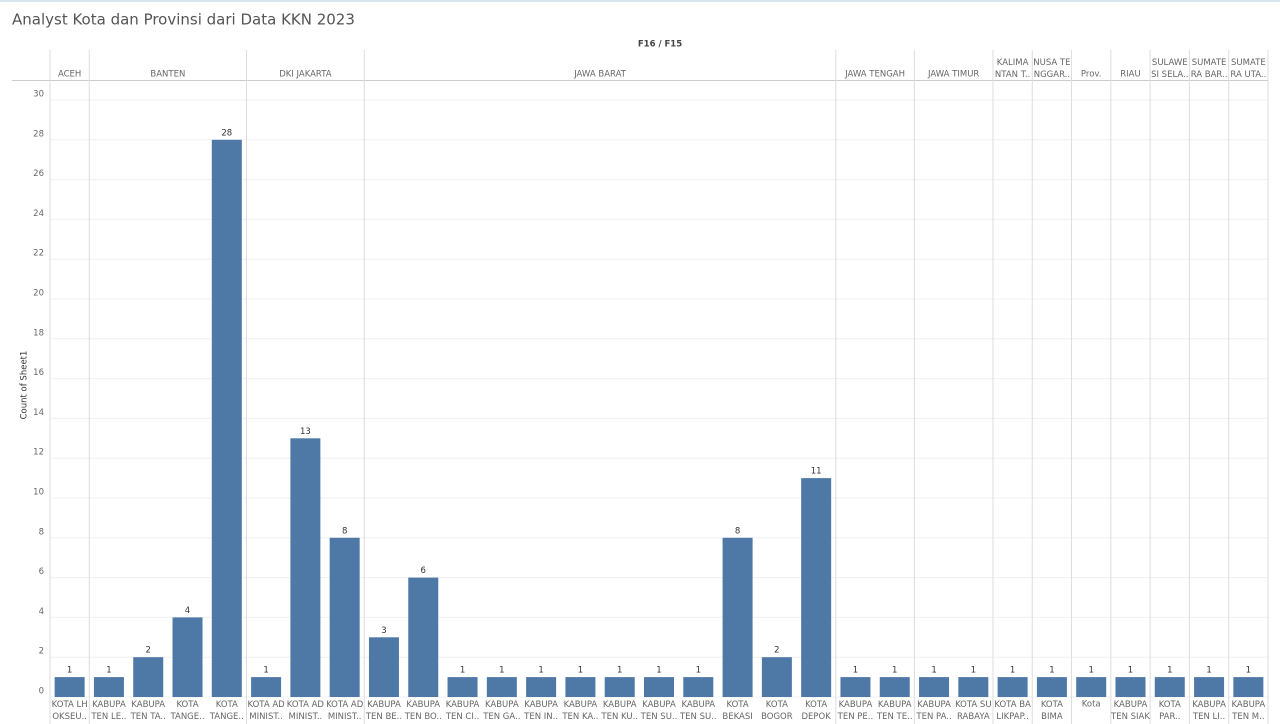 This screenshot has width=1280, height=724. Describe the element at coordinates (423, 711) in the screenshot. I see `x-tick-label: KABUPA TEN BO..` at that location.